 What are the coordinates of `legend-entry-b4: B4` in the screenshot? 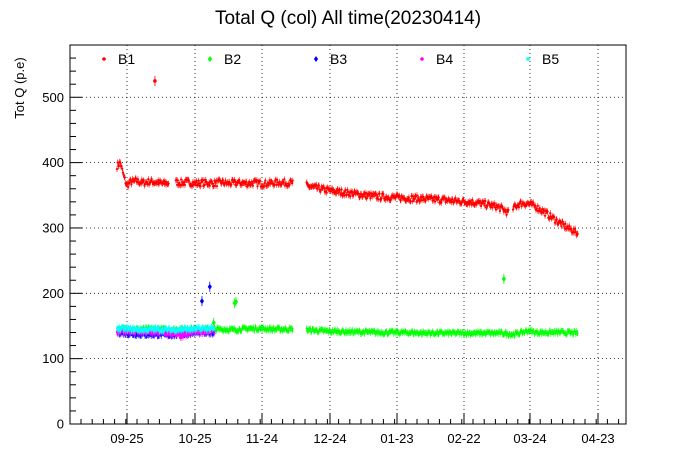 It's located at (436, 59).